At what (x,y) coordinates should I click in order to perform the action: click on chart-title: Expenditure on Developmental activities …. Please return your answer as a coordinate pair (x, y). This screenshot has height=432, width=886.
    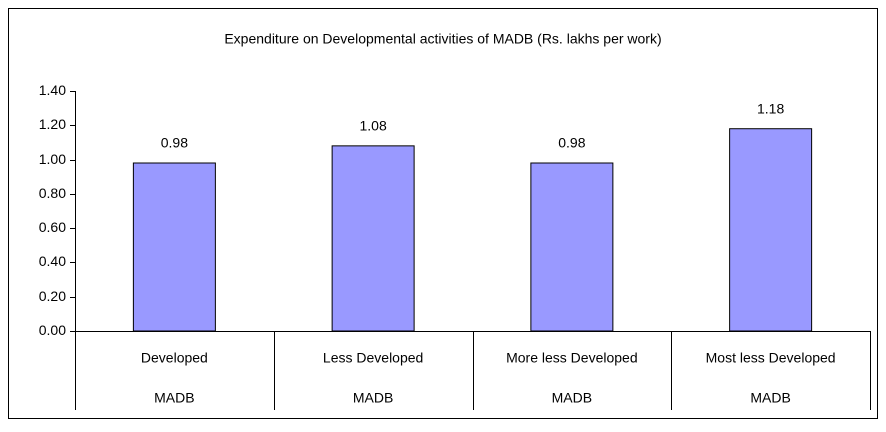
    Looking at the image, I should click on (442, 39).